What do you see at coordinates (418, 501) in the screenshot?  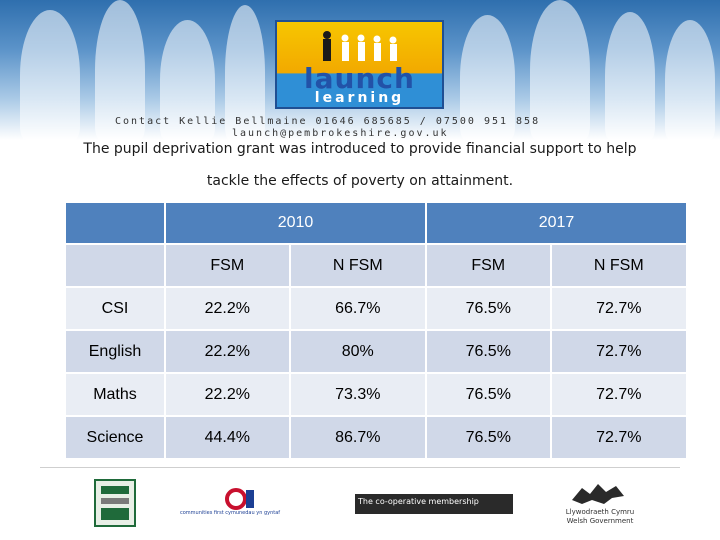 I see `co-operative-text: The co-operative membership` at bounding box center [418, 501].